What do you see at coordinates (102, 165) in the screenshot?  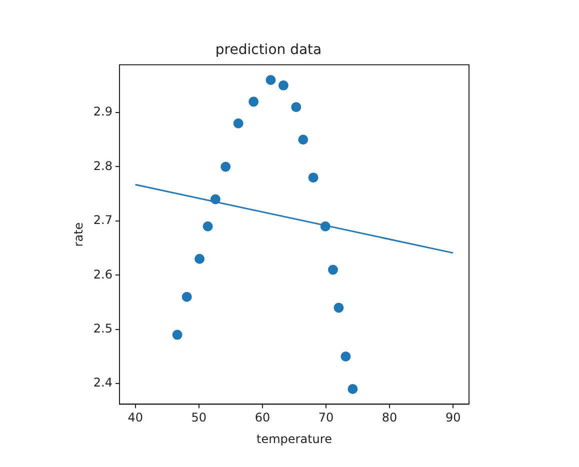 I see `y-tick-label: 2.8` at bounding box center [102, 165].